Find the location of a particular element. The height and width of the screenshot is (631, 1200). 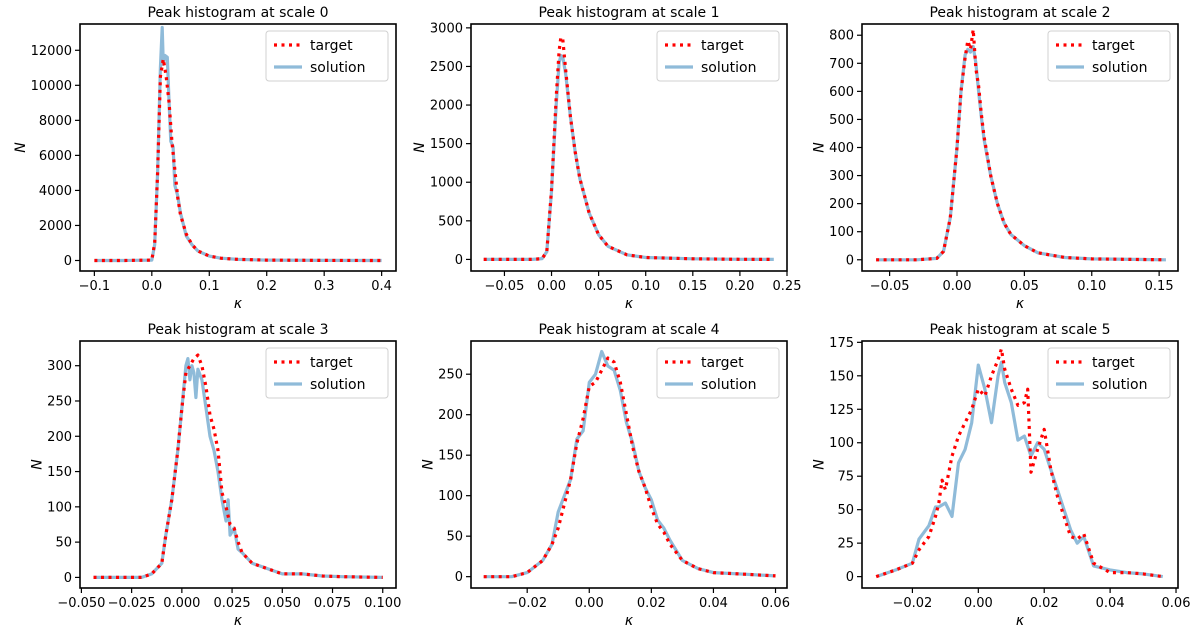

x-tick-label: 0.25 is located at coordinates (787, 286).